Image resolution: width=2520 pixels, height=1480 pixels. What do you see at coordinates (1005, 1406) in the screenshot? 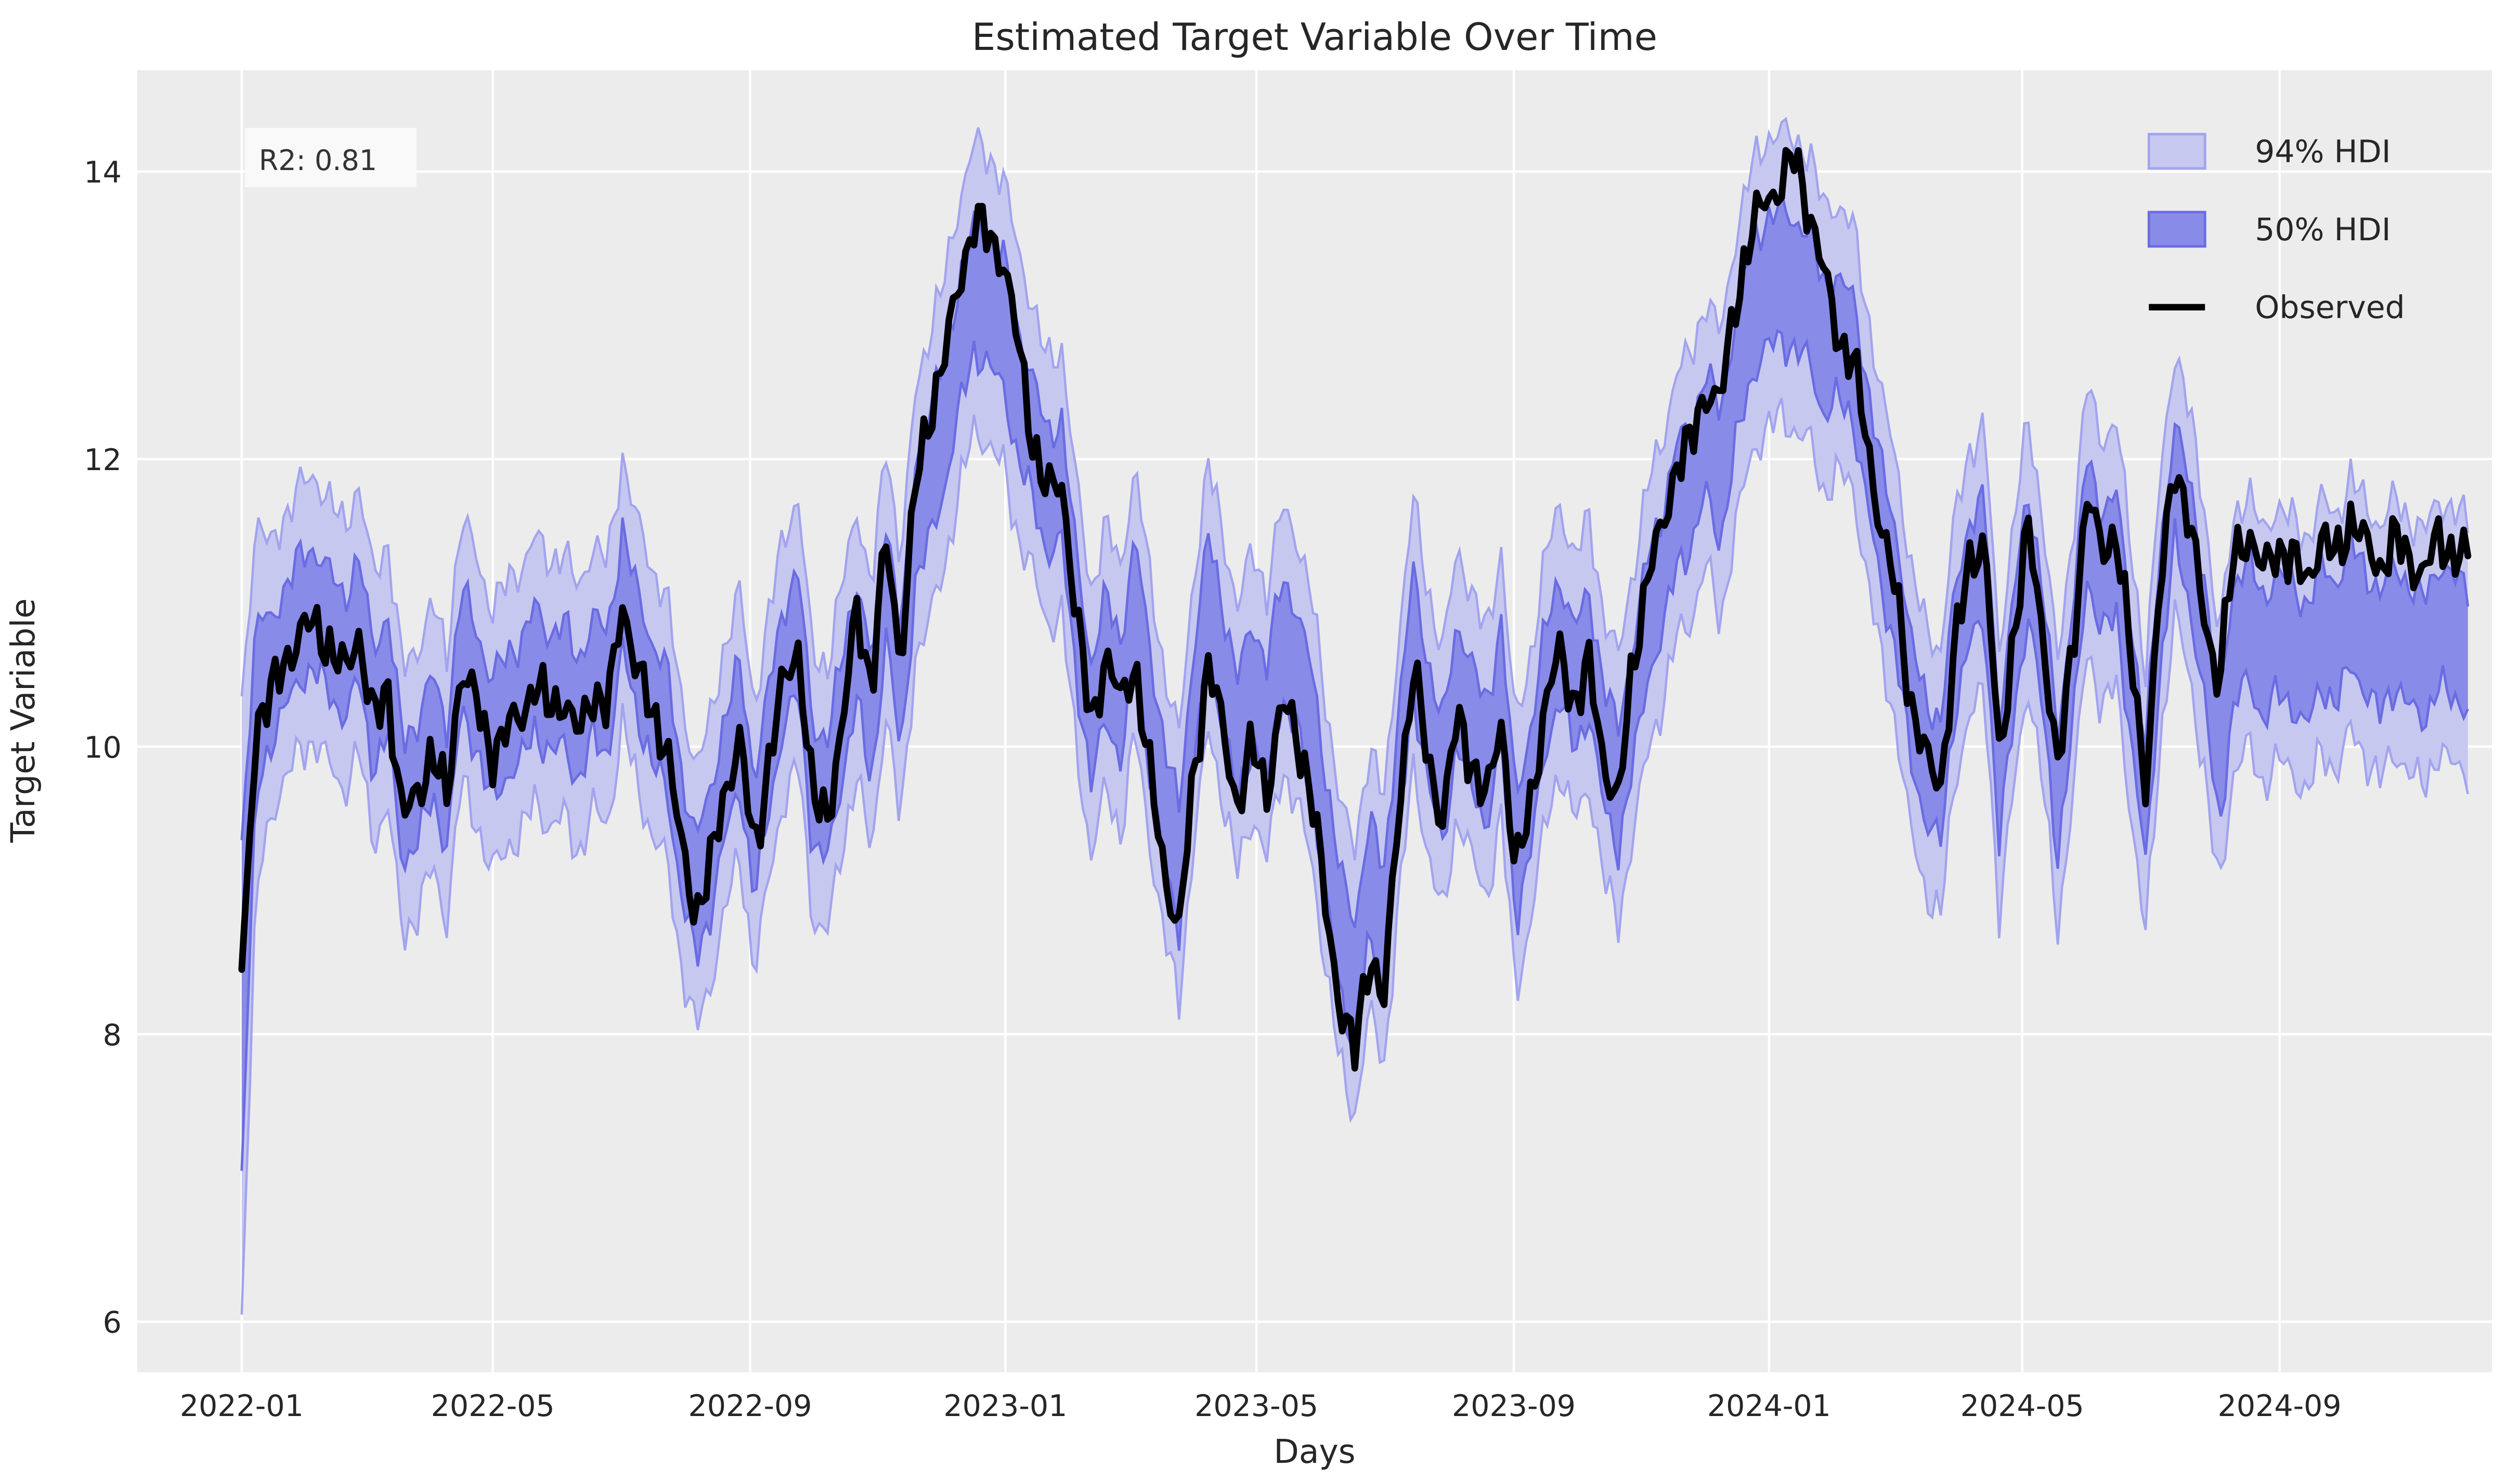
I see `x-tick-label: 2023-01` at bounding box center [1005, 1406].